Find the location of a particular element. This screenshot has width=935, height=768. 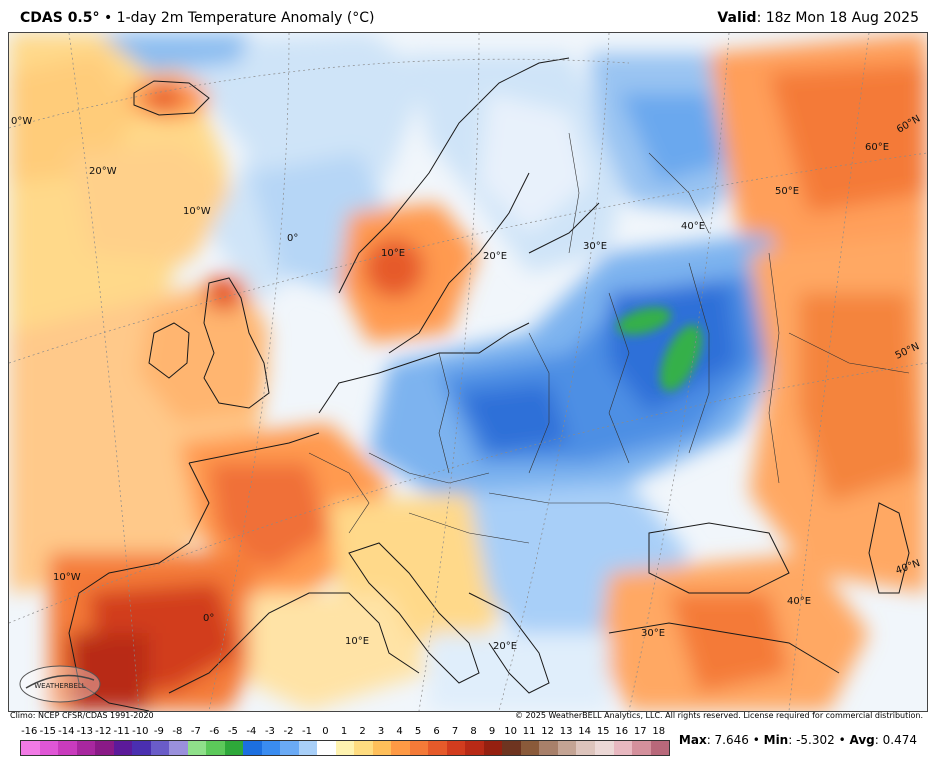

colorbar-label: 17 is located at coordinates (640, 731).